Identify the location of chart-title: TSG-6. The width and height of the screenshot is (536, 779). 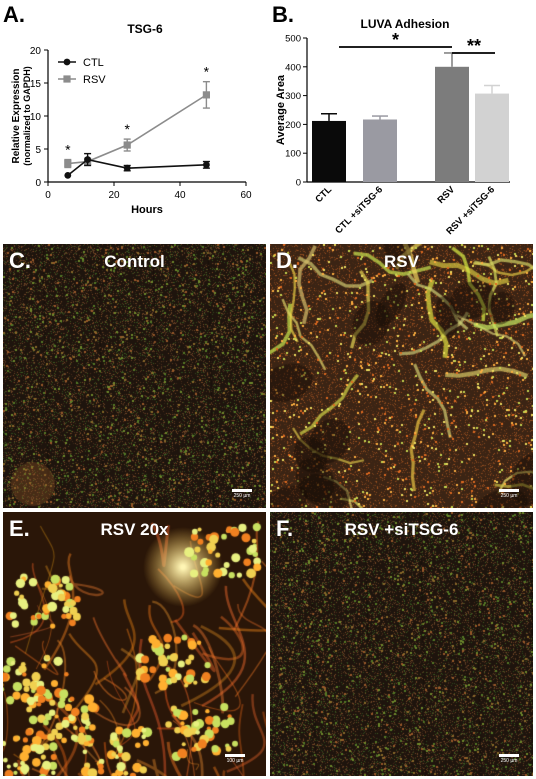
(145, 29).